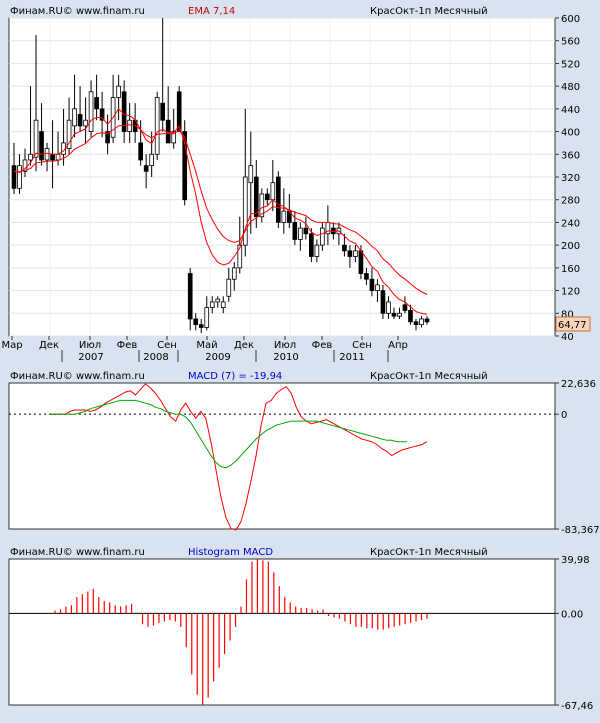  Describe the element at coordinates (206, 345) in the screenshot. I see `month-label: Май` at that location.